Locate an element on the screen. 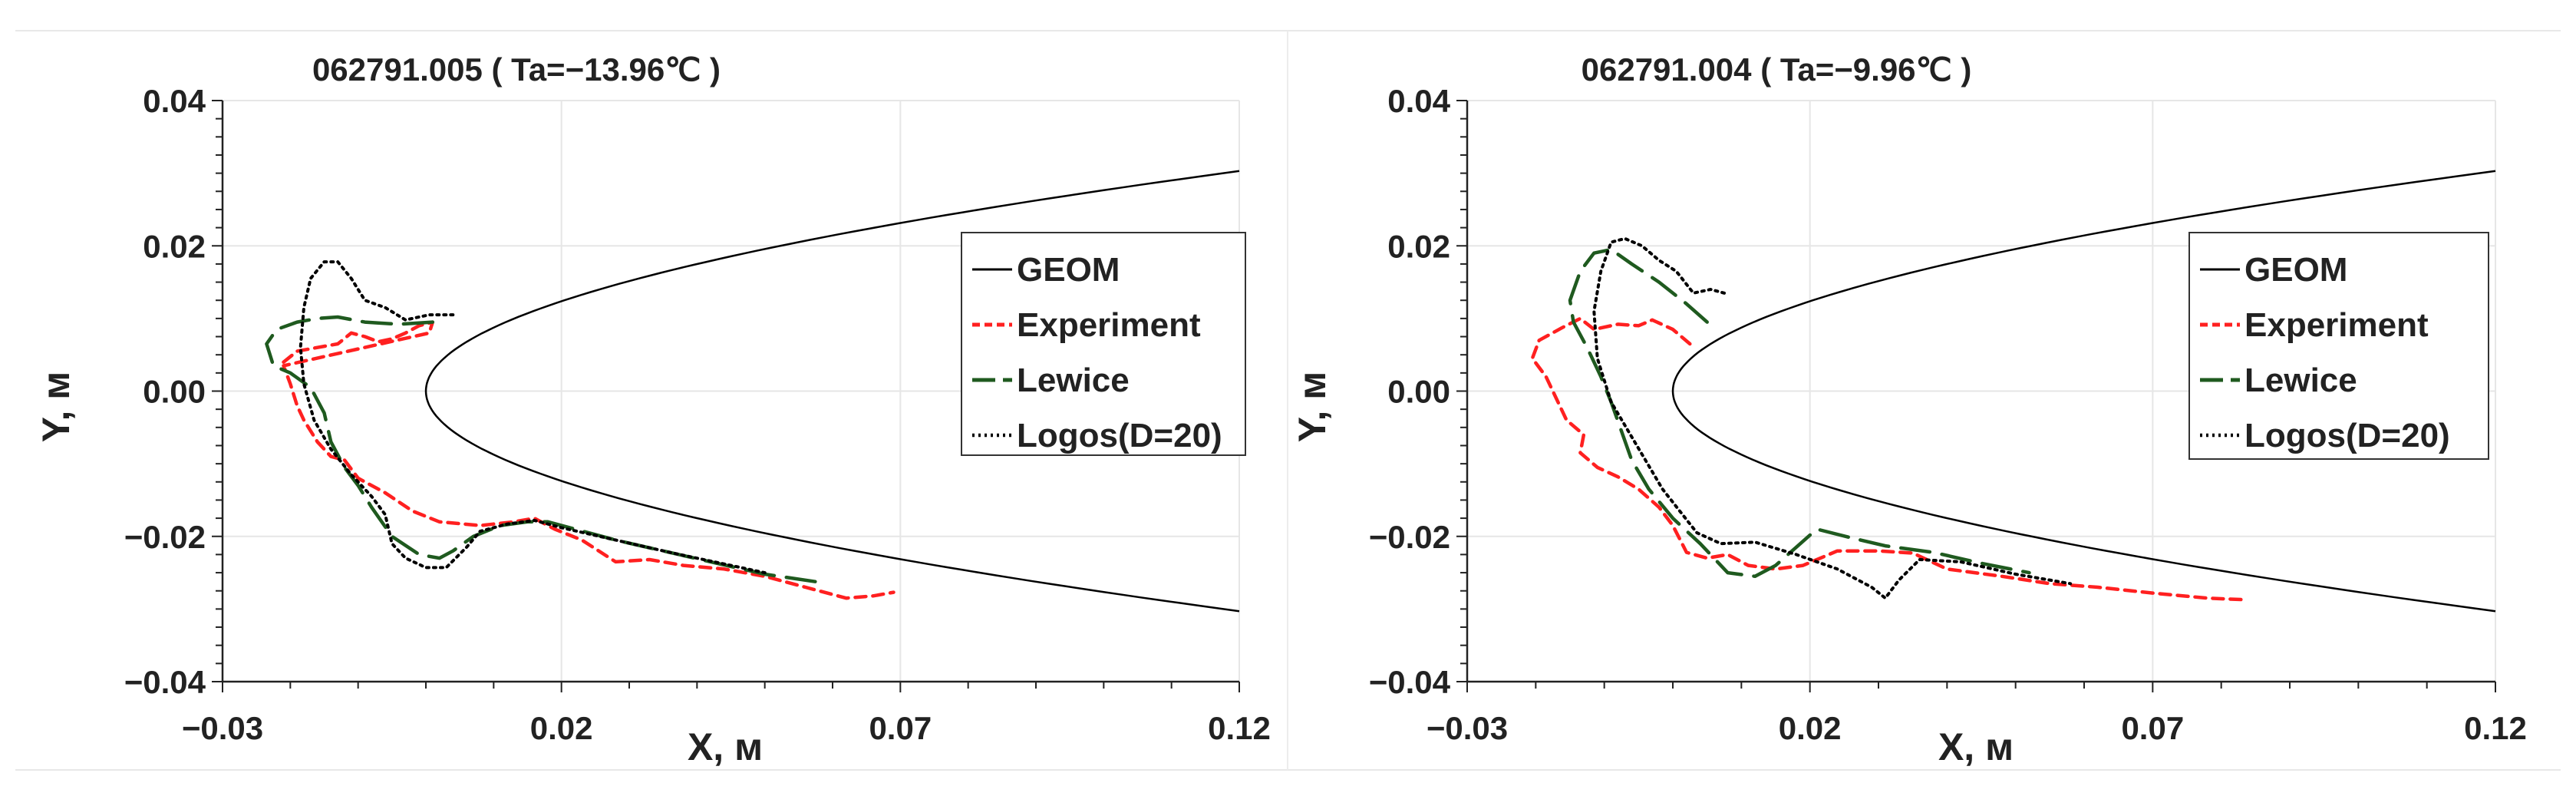  chart-title: 062791.004 ( Ta=−9.96℃ ) is located at coordinates (1777, 69).